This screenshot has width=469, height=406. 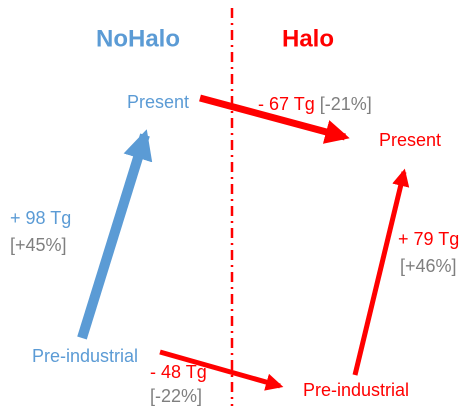 What do you see at coordinates (40, 218) in the screenshot?
I see `edge-change: + 98 Tg` at bounding box center [40, 218].